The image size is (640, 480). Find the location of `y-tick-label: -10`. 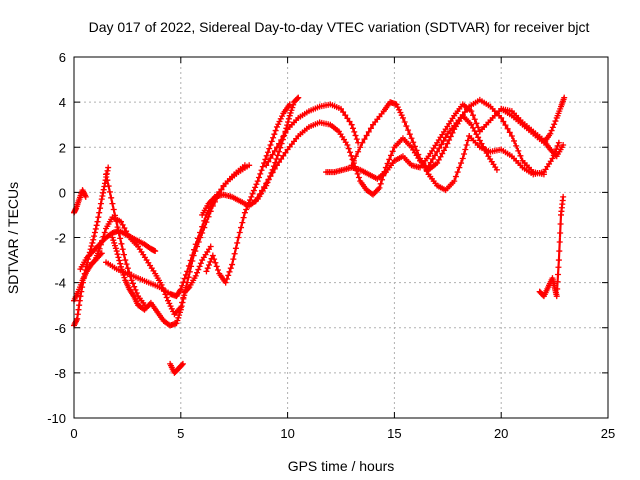

y-tick-label: -10 is located at coordinates (56, 418).